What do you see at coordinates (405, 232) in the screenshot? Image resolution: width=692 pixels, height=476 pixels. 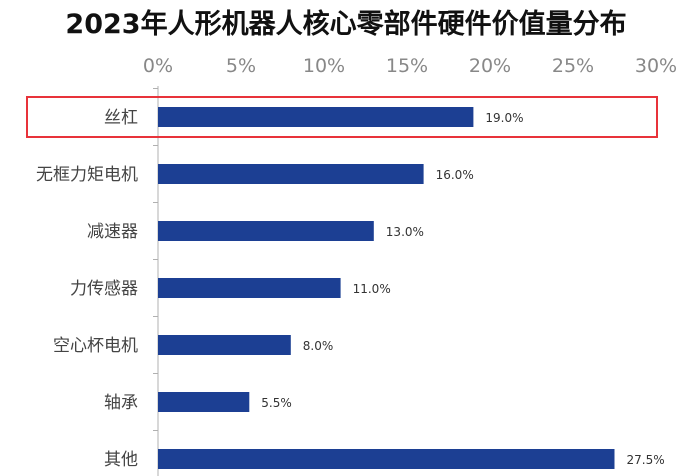 I see `data-label: 13.0%` at bounding box center [405, 232].